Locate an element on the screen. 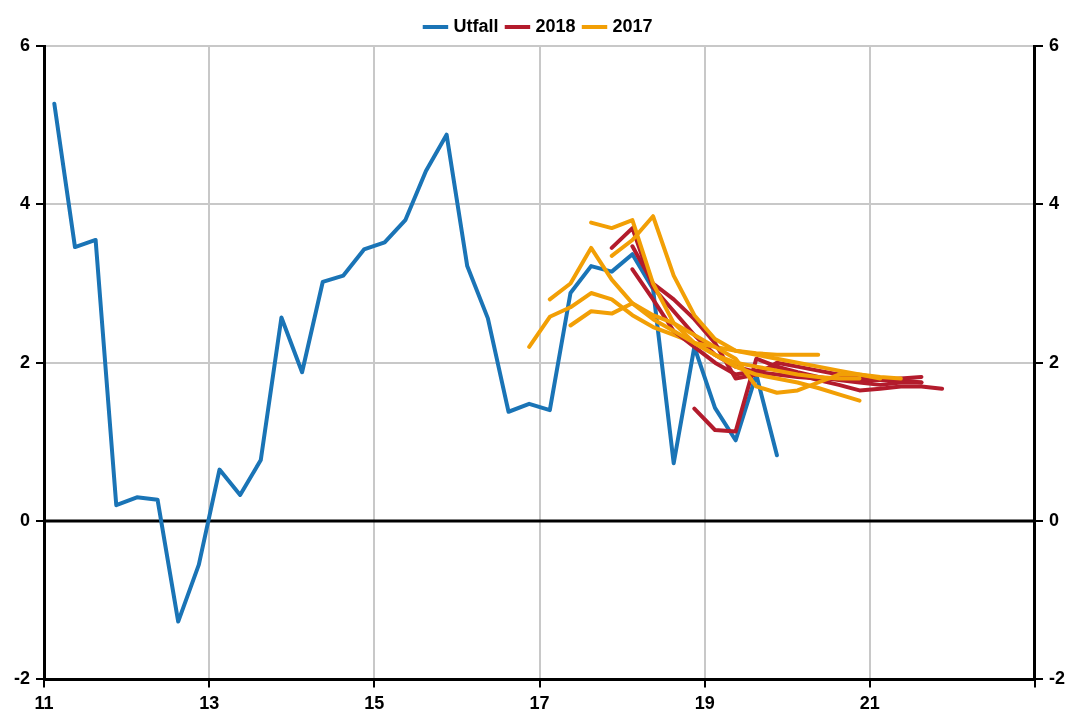  x-tick-label: 17 is located at coordinates (539, 703).